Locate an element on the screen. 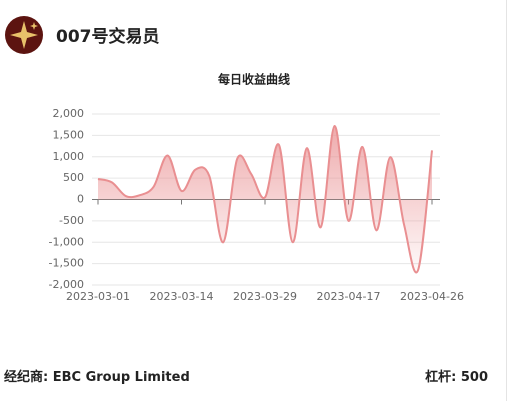 This screenshot has width=507, height=401. x-tick-label: 2023-04-26 is located at coordinates (432, 296).